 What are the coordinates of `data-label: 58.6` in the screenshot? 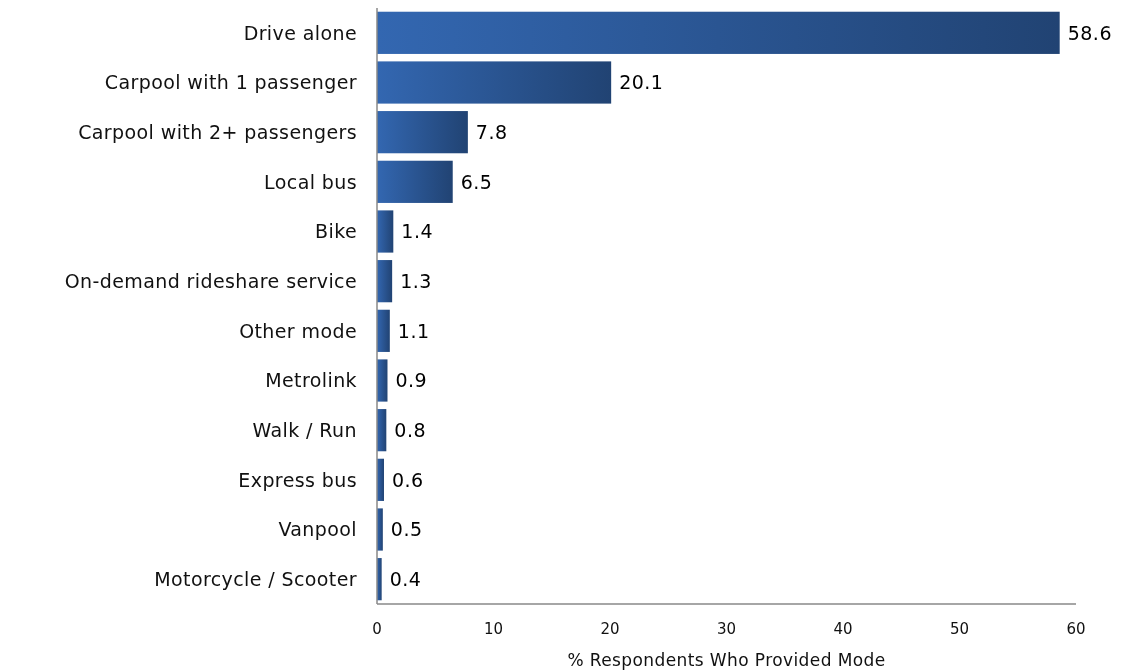 It's located at (1089, 32).